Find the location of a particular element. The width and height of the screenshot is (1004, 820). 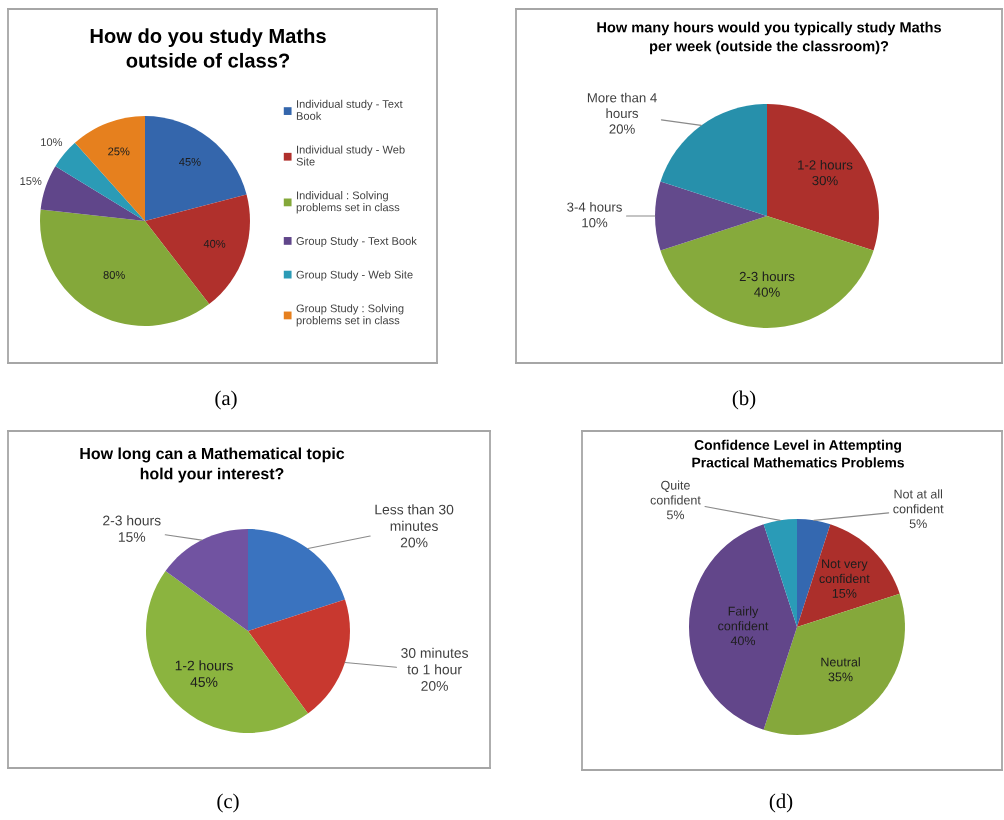

slice-label: Not very confident is located at coordinates (844, 571).